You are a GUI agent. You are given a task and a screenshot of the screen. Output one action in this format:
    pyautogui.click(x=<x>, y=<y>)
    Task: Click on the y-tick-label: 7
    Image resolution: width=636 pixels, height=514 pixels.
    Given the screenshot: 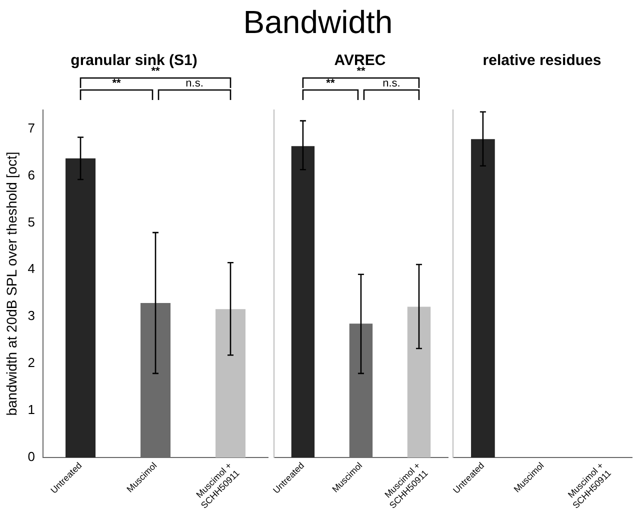 What is the action you would take?
    pyautogui.click(x=32, y=128)
    